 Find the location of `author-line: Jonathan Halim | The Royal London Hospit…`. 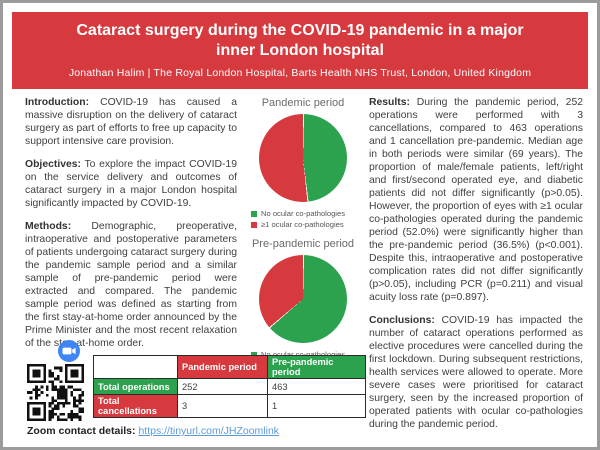

author-line: Jonathan Halim | The Royal London Hospit… is located at coordinates (300, 73).